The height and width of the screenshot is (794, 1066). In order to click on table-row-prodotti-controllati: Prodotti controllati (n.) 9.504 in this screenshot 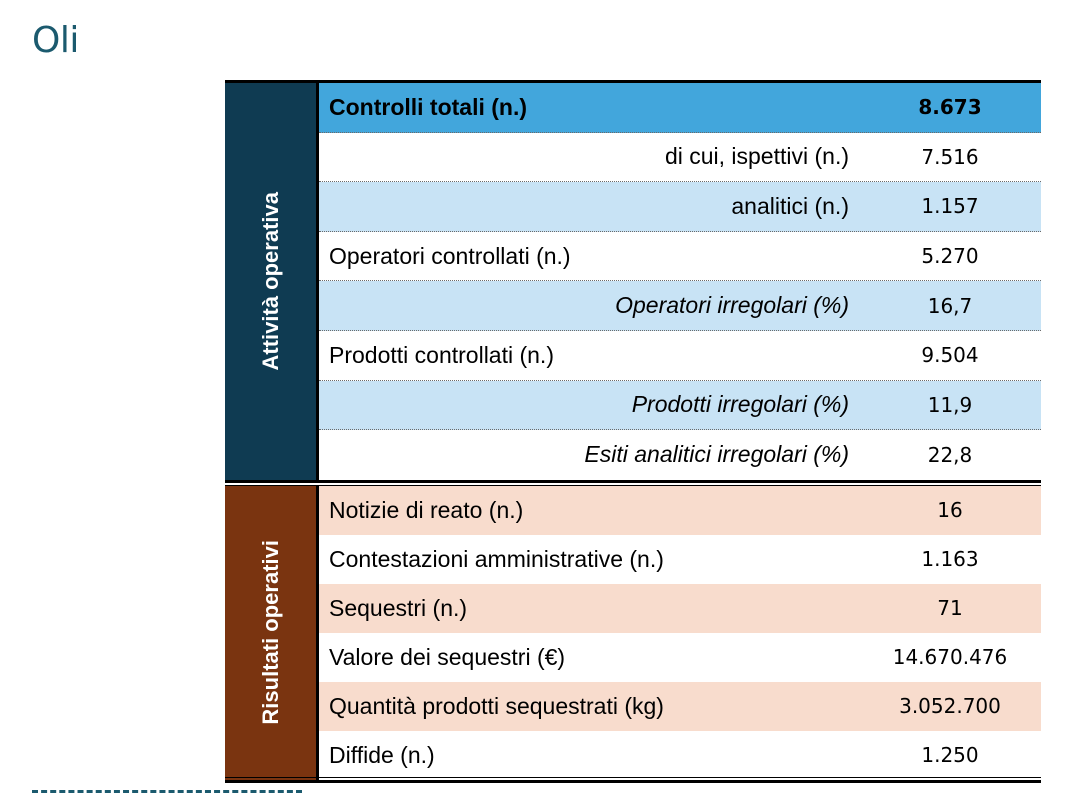, I will do `click(680, 355)`.